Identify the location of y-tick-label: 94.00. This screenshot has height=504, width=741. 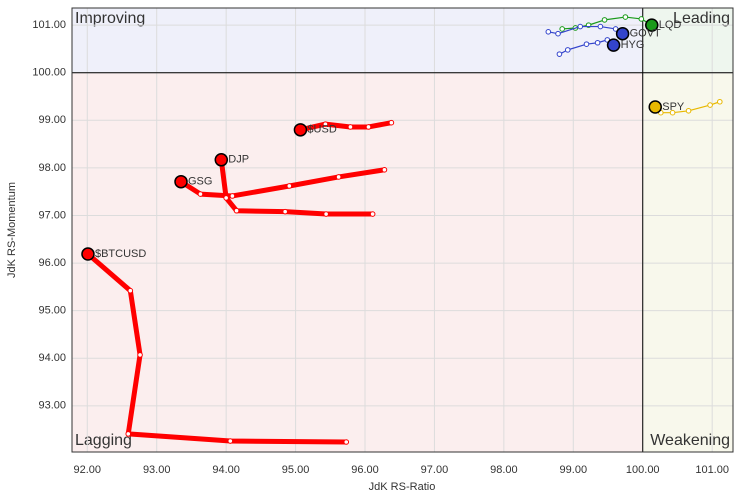
(52, 358).